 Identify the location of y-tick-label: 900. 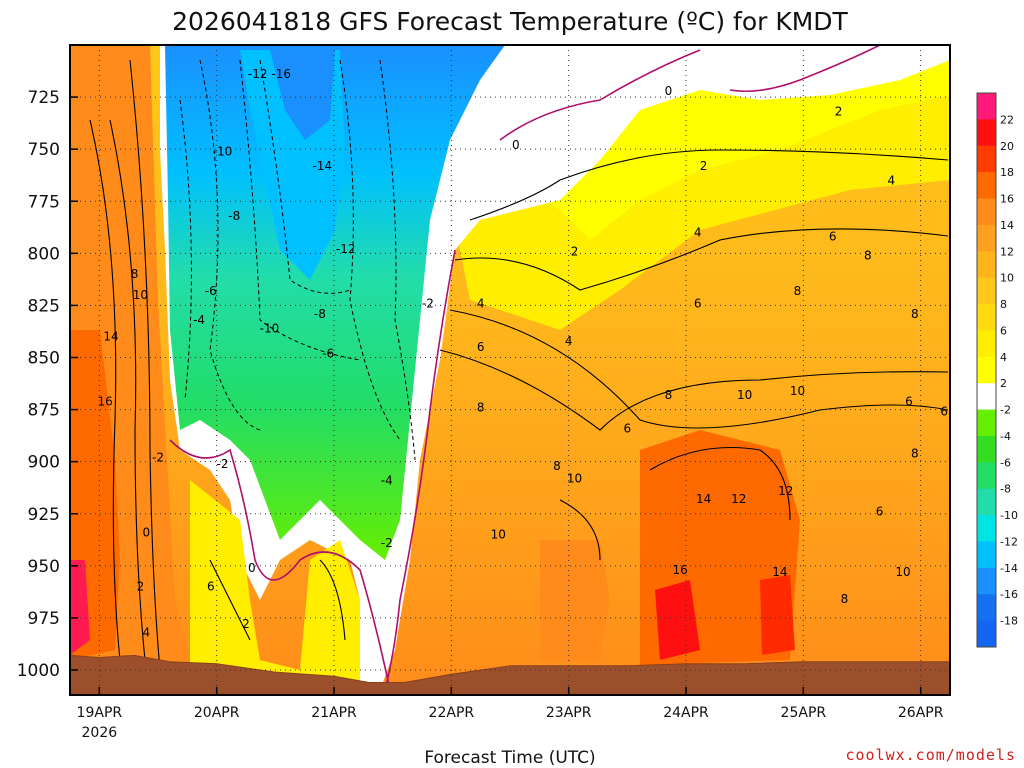
(44, 463).